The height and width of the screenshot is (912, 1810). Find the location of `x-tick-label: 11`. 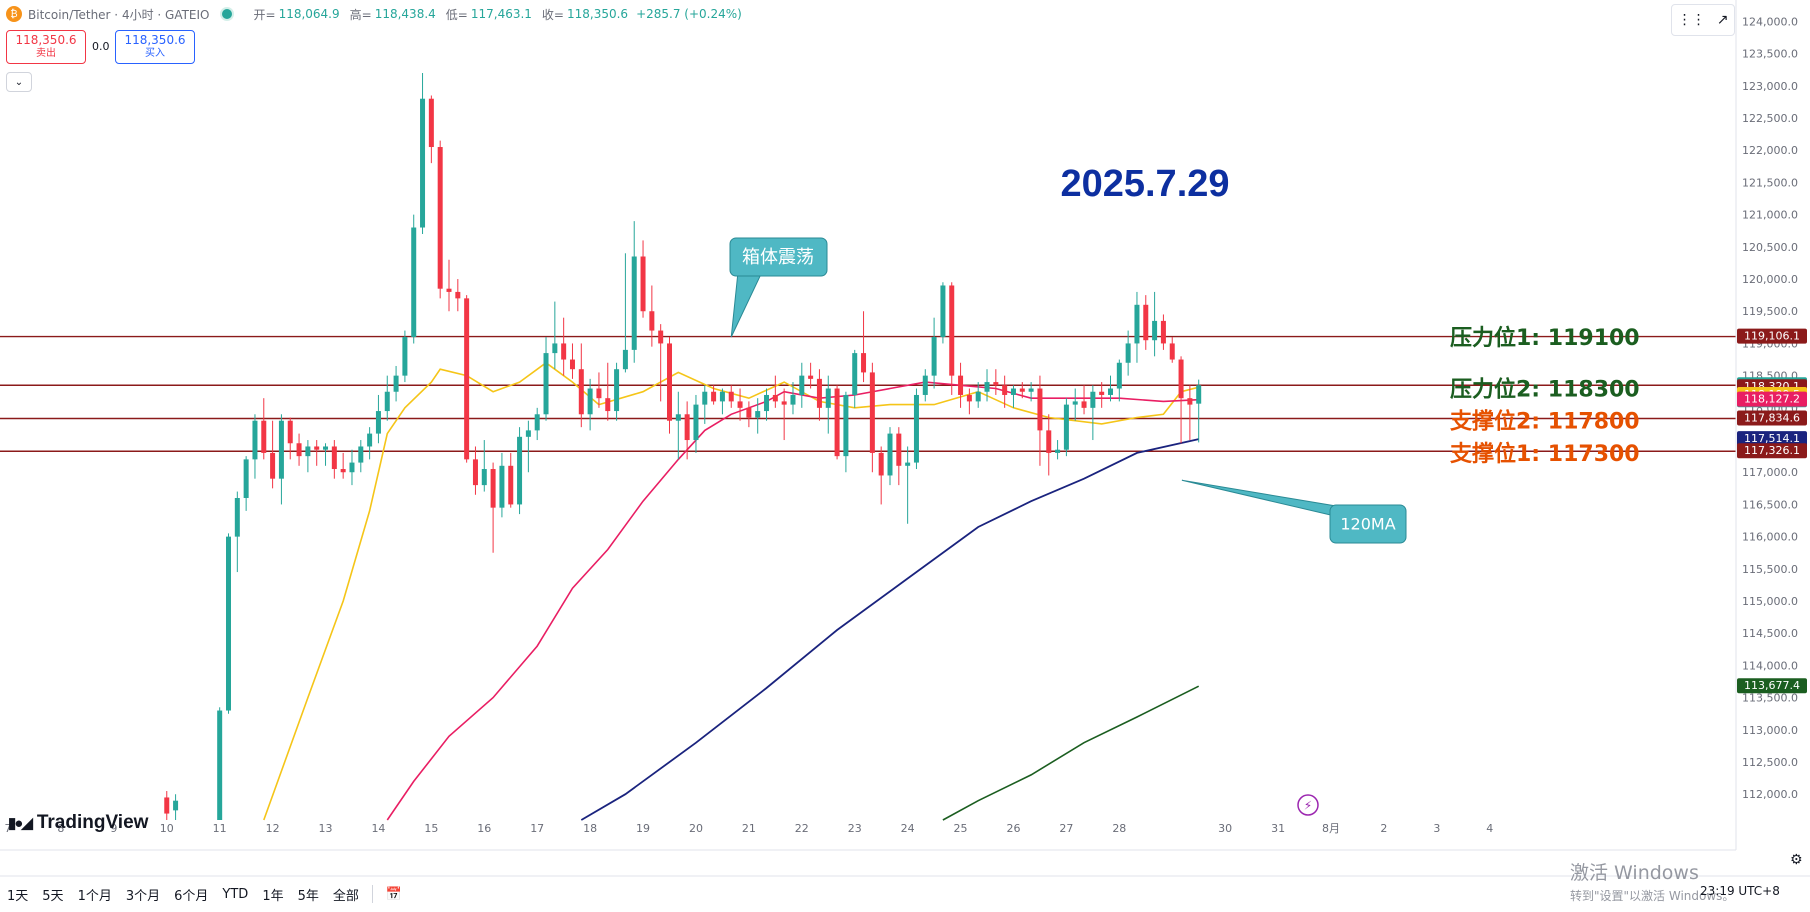

x-tick-label: 11 is located at coordinates (220, 828).